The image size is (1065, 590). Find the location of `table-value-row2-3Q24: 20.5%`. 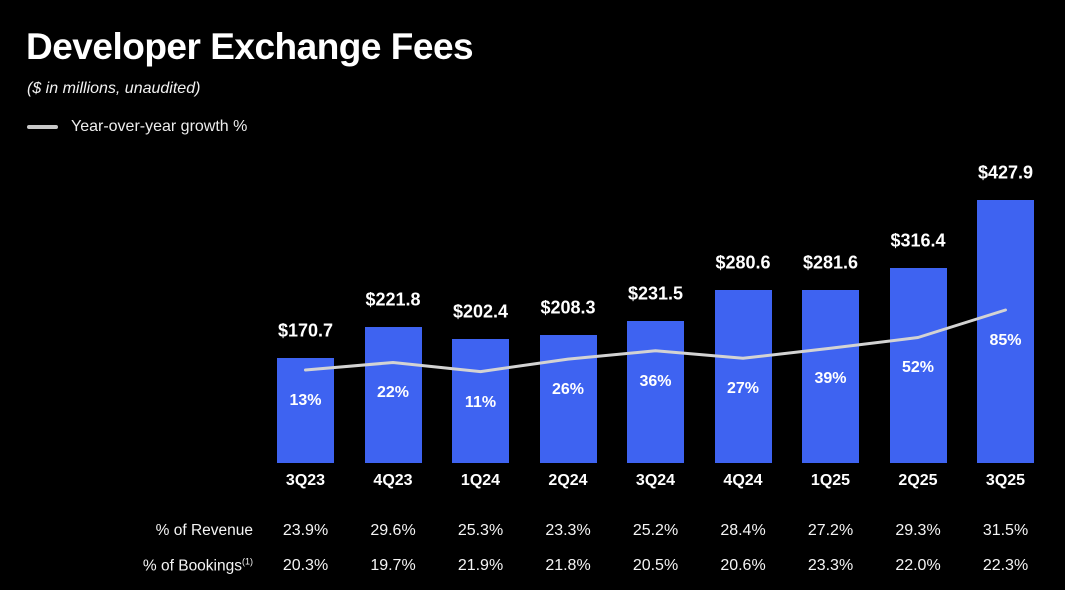

table-value-row2-3Q24: 20.5% is located at coordinates (655, 565).